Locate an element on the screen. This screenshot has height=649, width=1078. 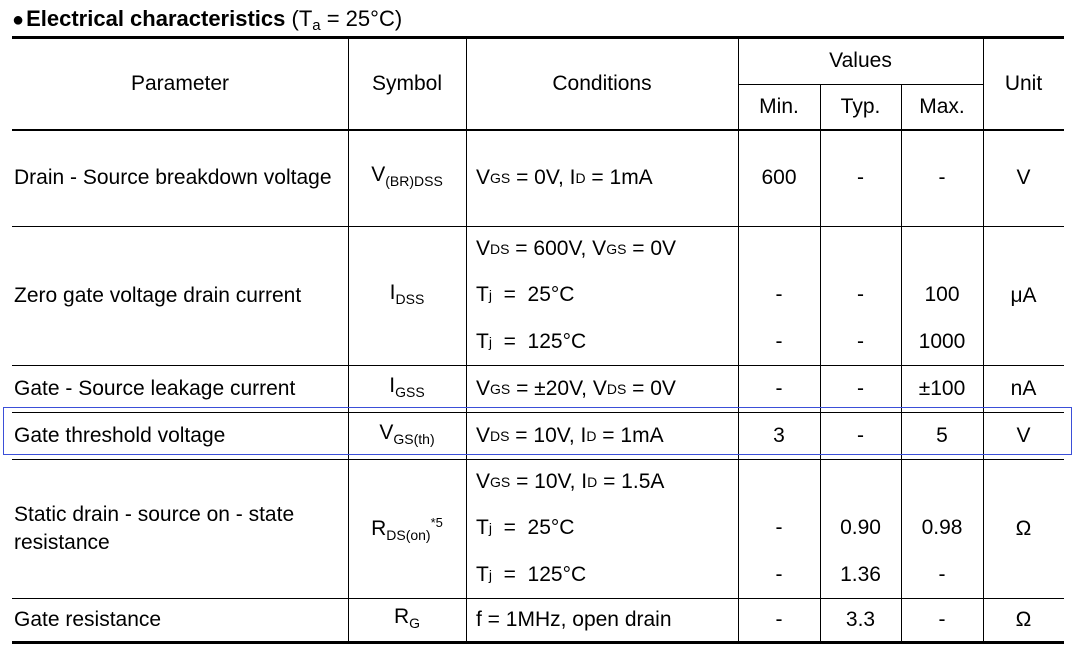
max-value-cell: 0.98 is located at coordinates (942, 528).